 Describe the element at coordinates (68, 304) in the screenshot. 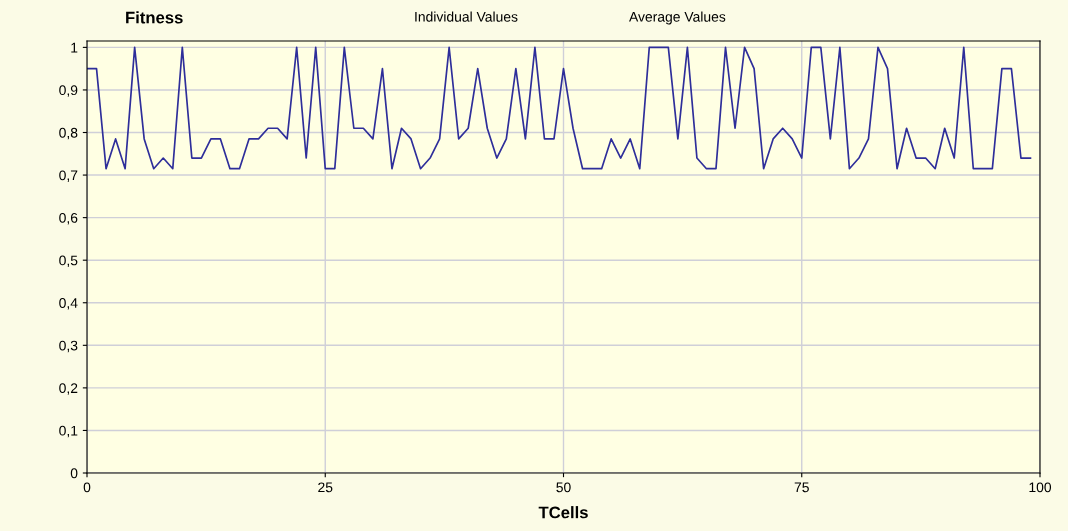

I see `y-tick-label: 0,4` at that location.